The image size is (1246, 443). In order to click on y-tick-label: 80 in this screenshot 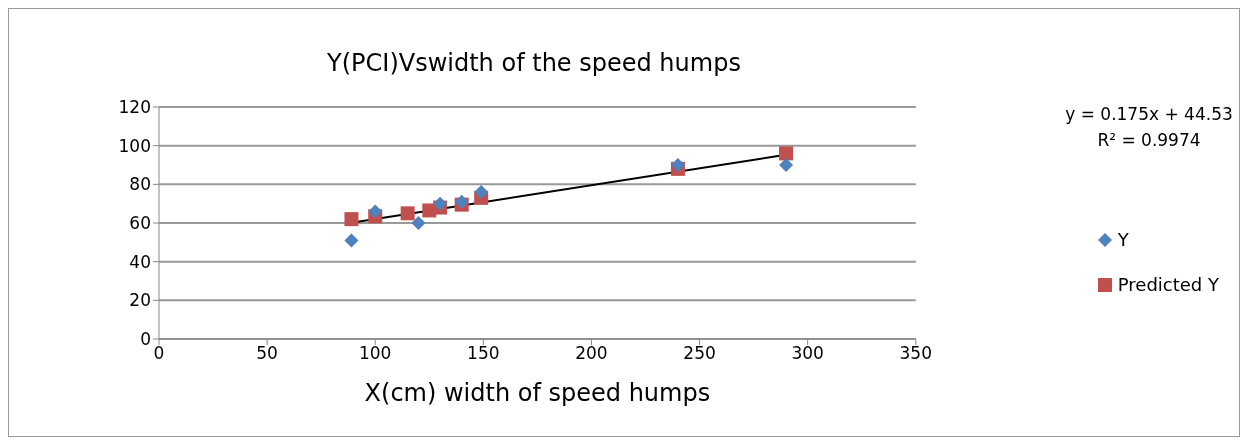, I will do `click(140, 184)`.